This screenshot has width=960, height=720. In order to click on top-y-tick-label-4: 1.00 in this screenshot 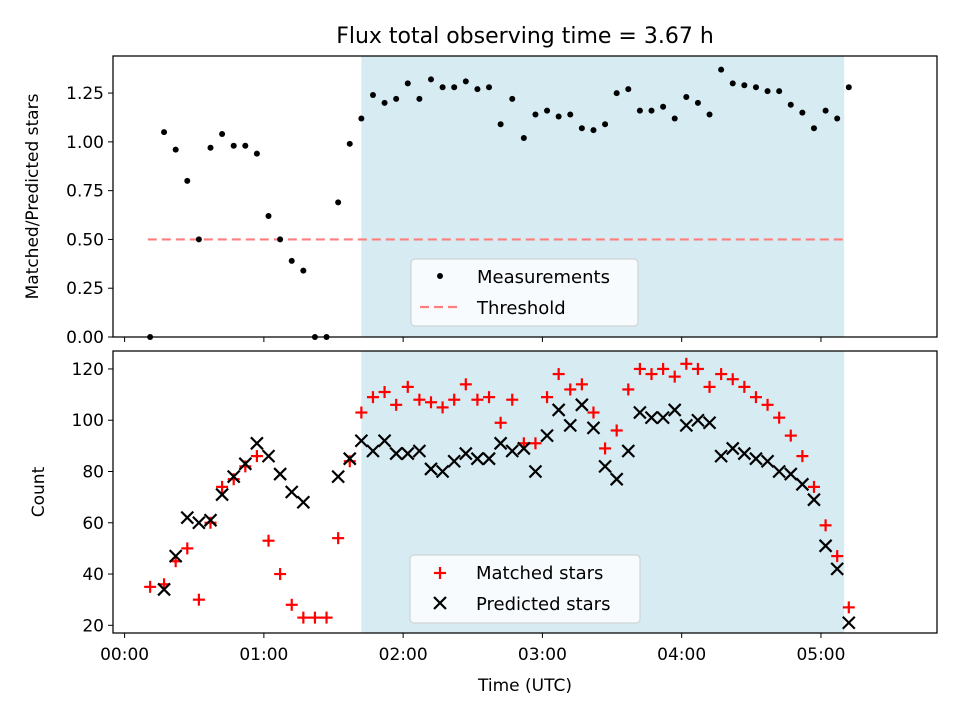, I will do `click(85, 143)`.